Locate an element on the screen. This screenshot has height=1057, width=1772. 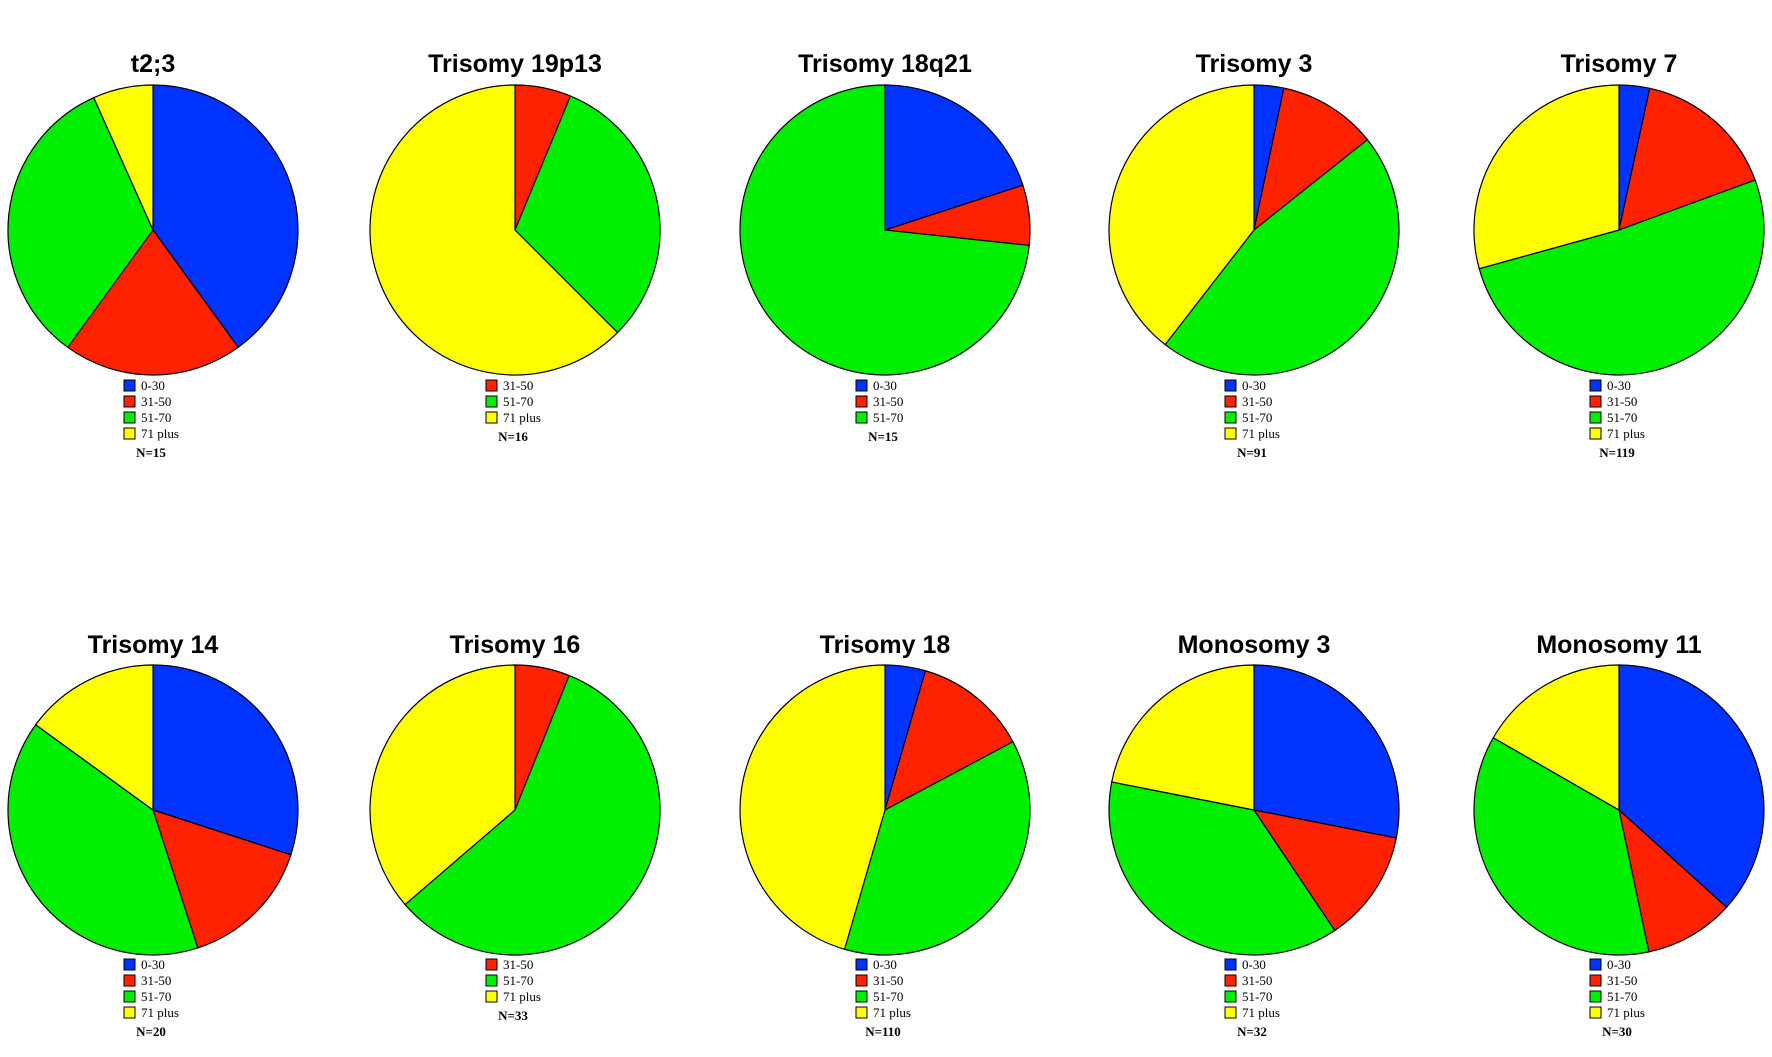
sample-size-label: N=20 is located at coordinates (151, 1031).